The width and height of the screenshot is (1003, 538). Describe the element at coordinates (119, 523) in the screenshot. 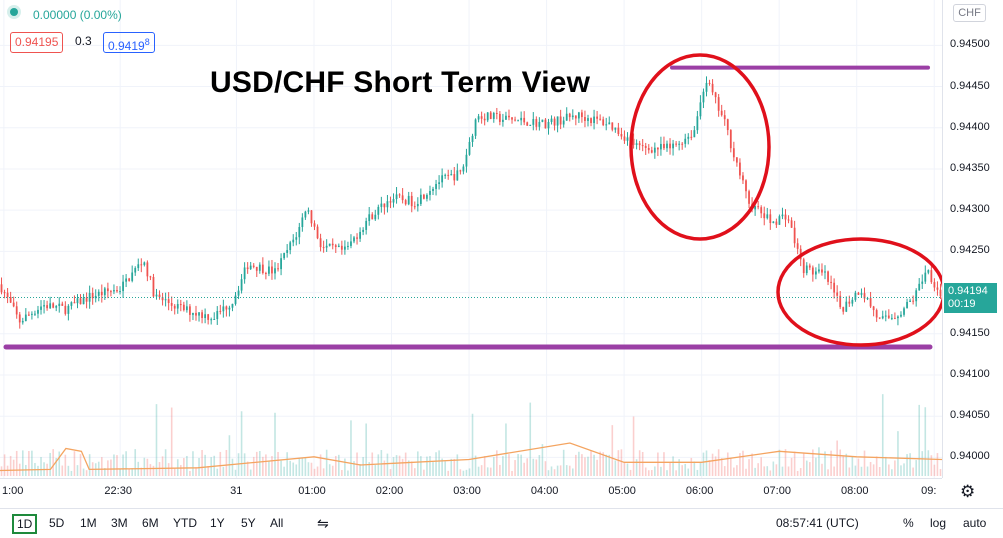

I see `timeframe-3m: 3M` at that location.